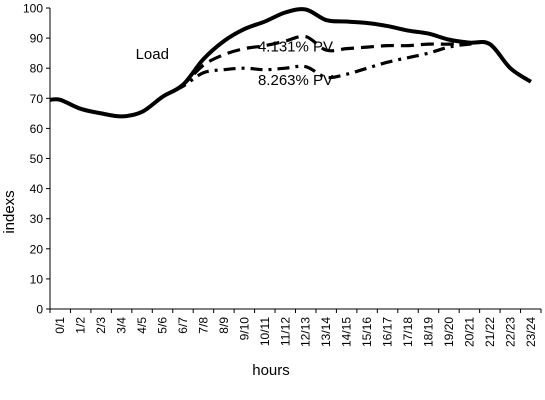 Image resolution: width=545 pixels, height=400 pixels. I want to click on series-annotations: Load 4.131% PV 8.263% PV, so click(234, 64).